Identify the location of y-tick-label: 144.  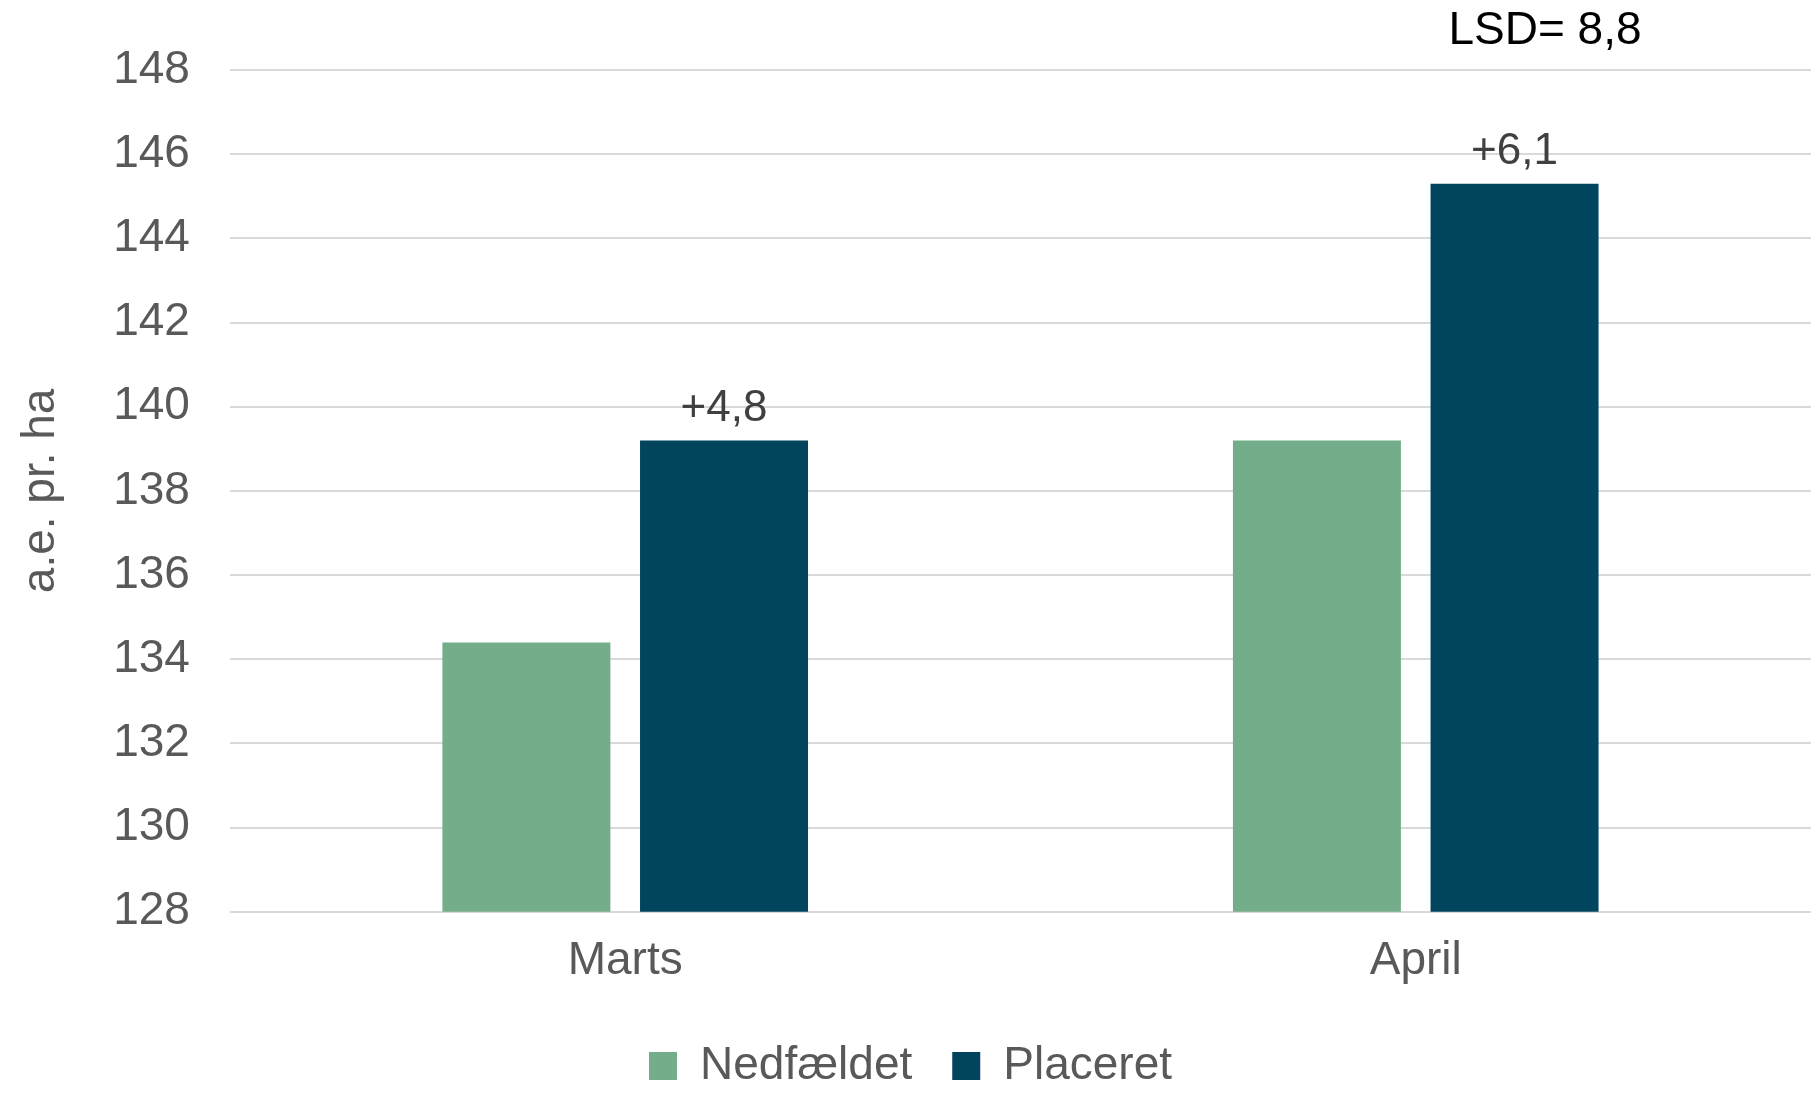
(151, 235).